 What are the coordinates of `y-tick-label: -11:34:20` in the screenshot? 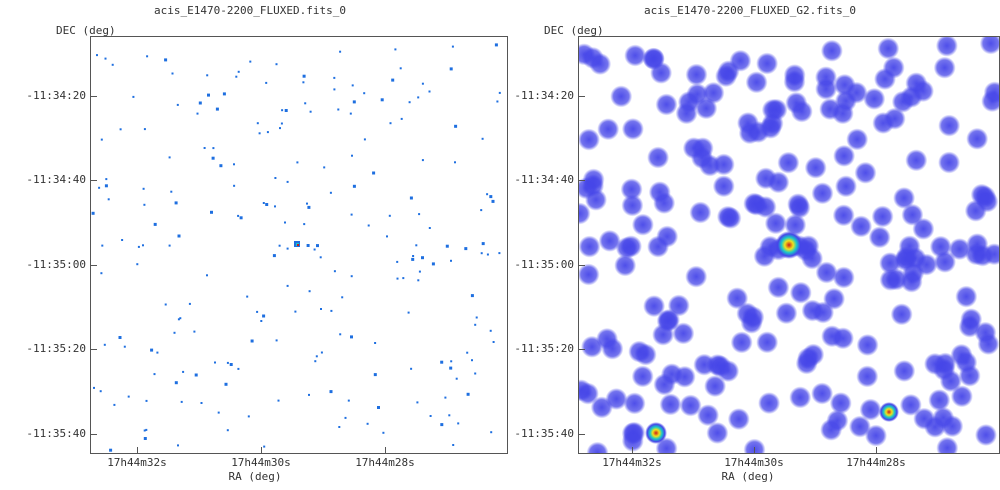 It's located at (544, 95).